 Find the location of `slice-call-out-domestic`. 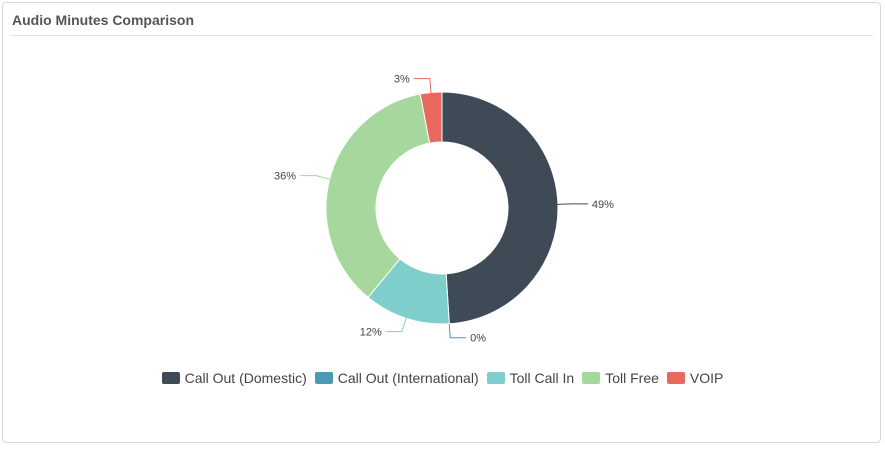

slice-call-out-domestic is located at coordinates (500, 208).